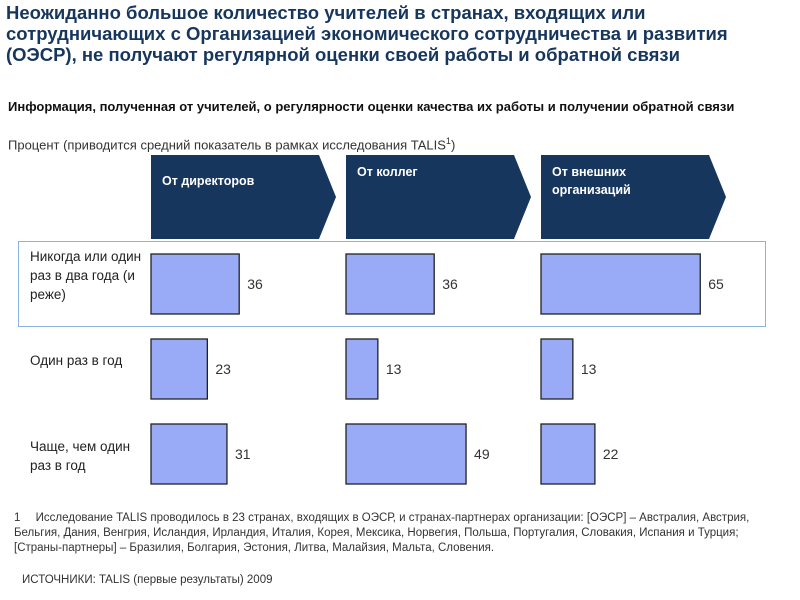 This screenshot has height=600, width=800. What do you see at coordinates (482, 454) in the screenshot?
I see `data-label-s1-c2: 49` at bounding box center [482, 454].